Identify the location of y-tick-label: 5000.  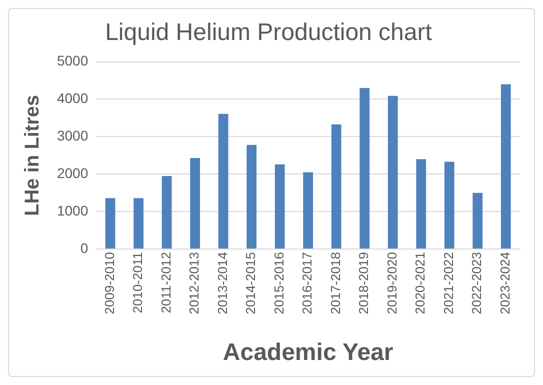
(72, 60).